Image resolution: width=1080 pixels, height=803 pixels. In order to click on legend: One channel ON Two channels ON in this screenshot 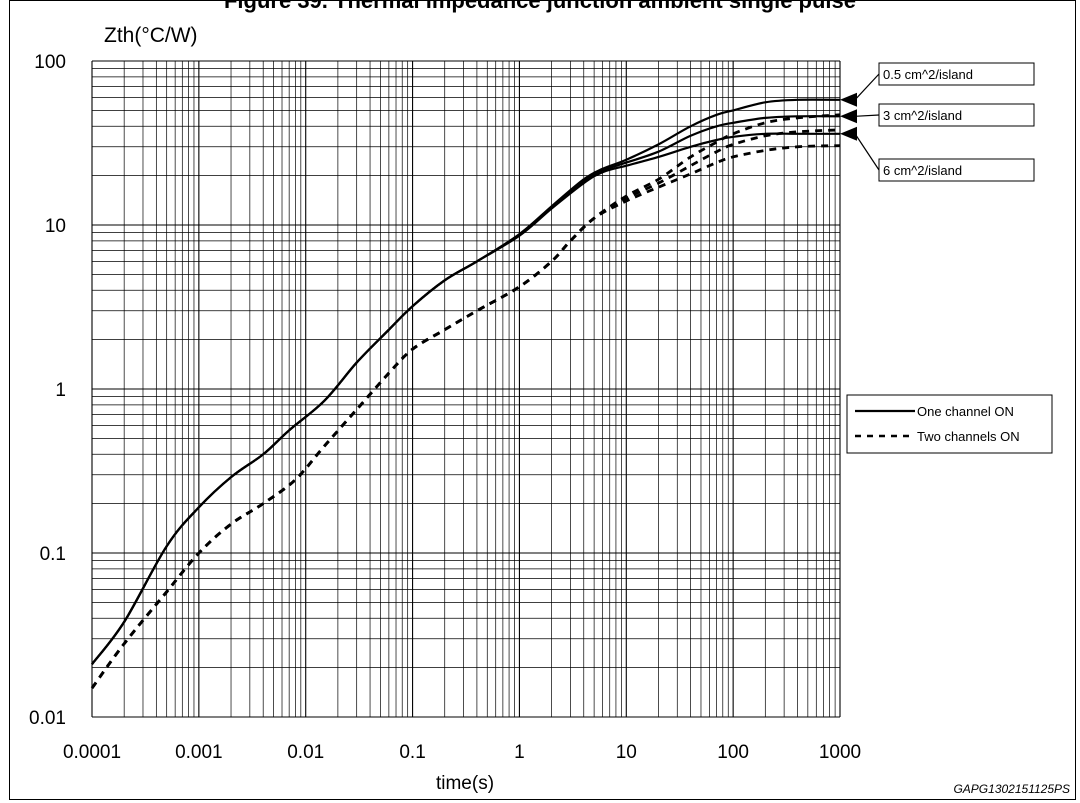, I will do `click(949, 424)`.